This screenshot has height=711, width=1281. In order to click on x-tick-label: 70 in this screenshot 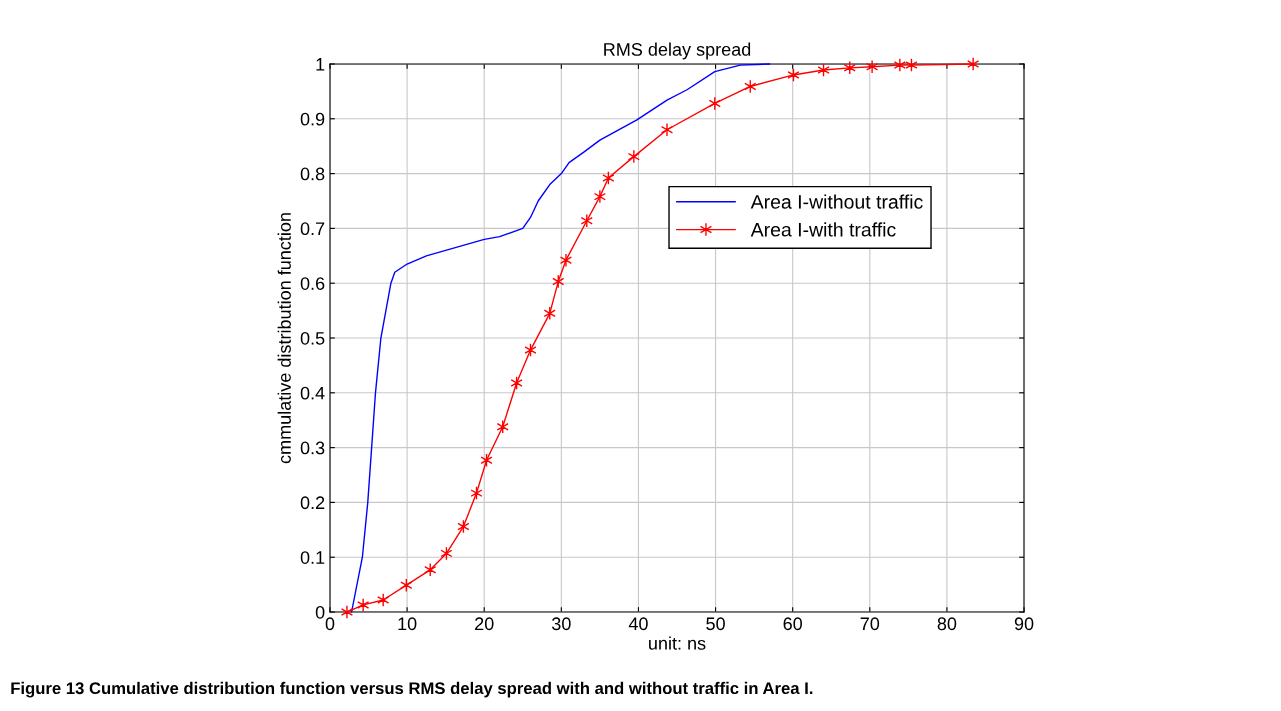, I will do `click(870, 624)`.